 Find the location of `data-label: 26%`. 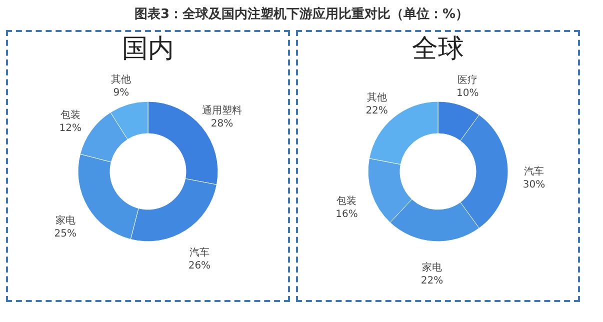

data-label: 26% is located at coordinates (199, 266).